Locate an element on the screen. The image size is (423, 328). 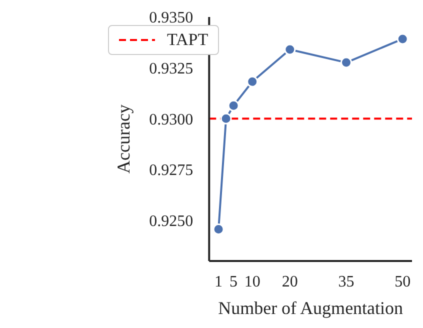
y-tick-label: 0.9250 is located at coordinates (171, 221).